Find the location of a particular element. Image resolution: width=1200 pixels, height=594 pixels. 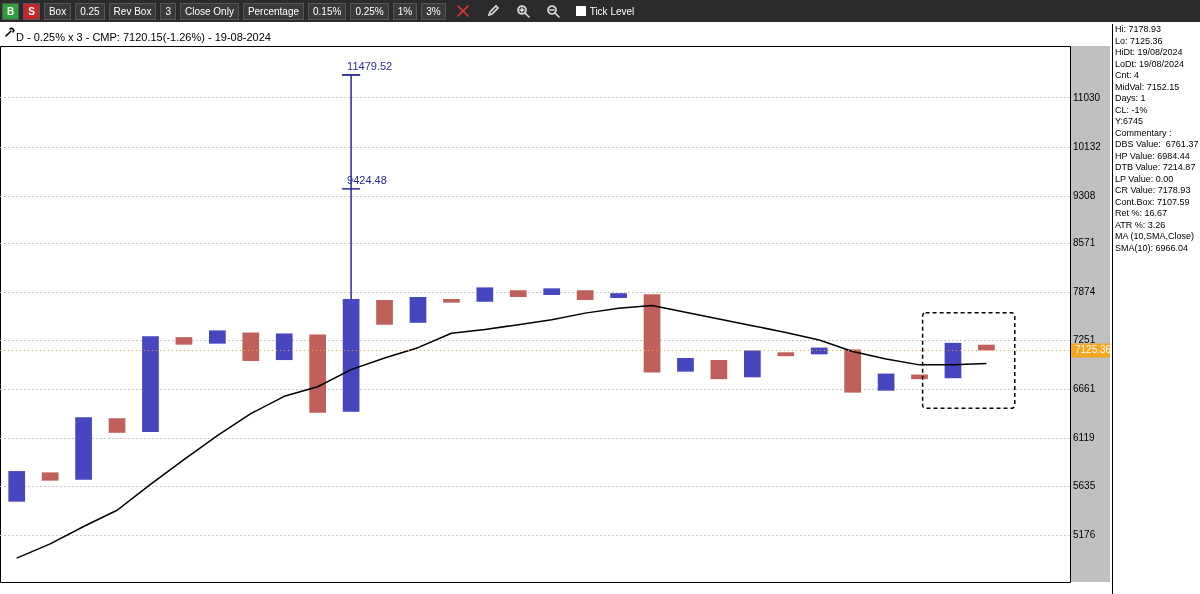

text: LP Value: 0.00 is located at coordinates (1145, 179).